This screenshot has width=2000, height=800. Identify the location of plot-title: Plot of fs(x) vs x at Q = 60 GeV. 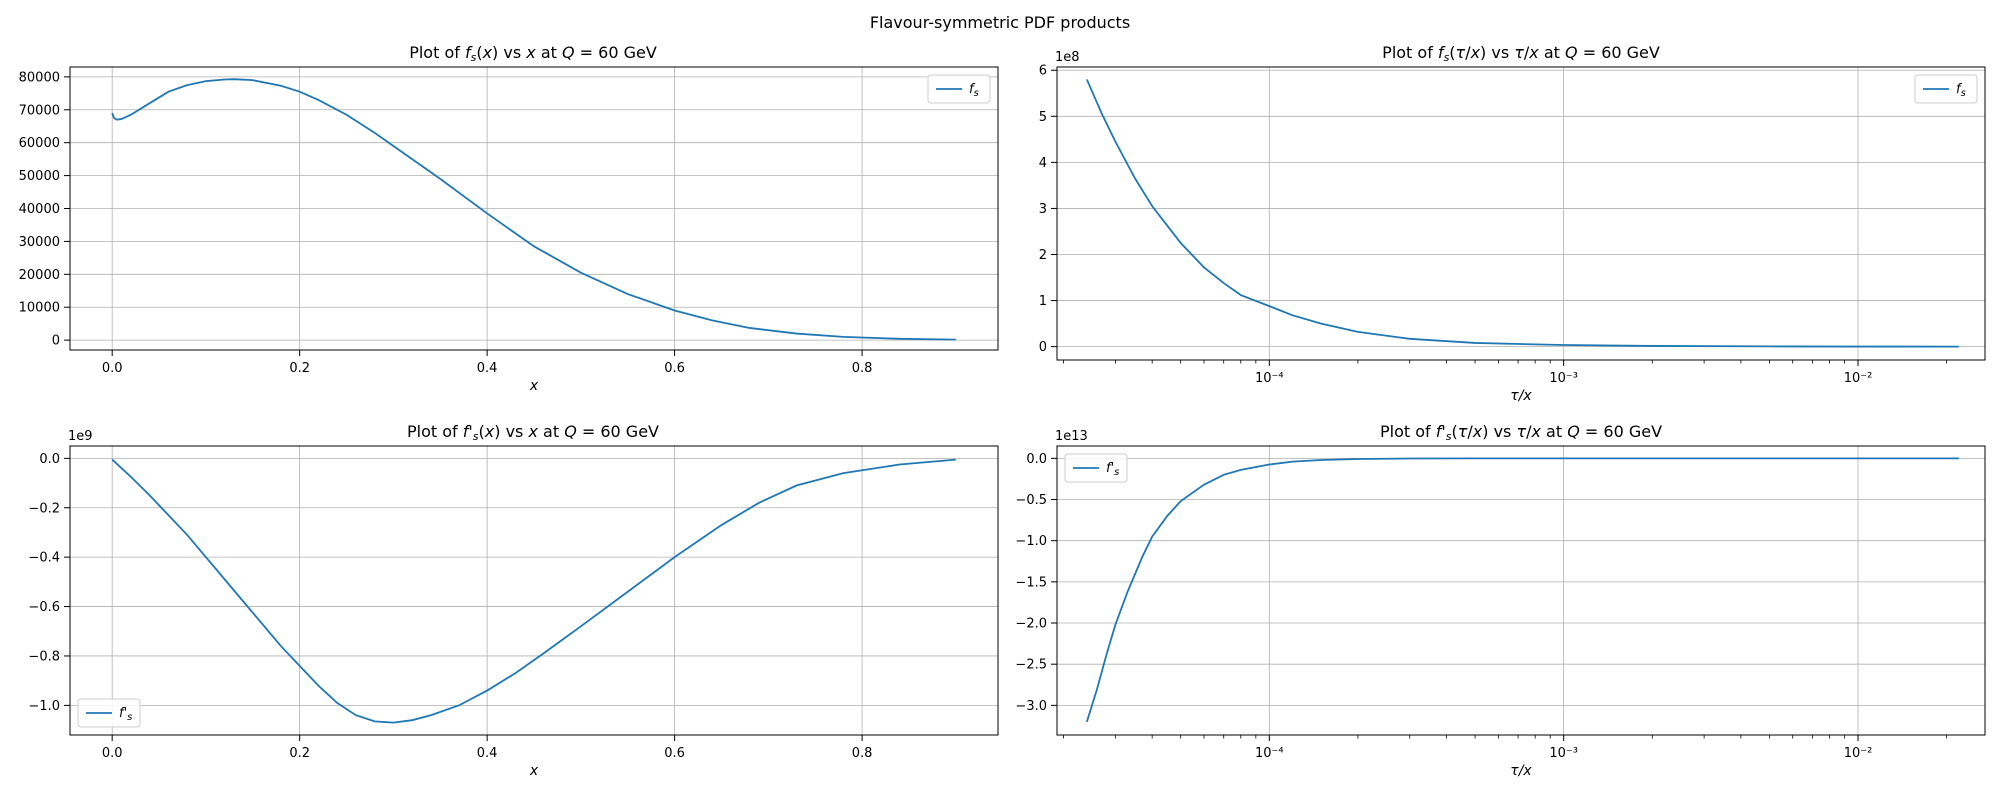
(533, 53).